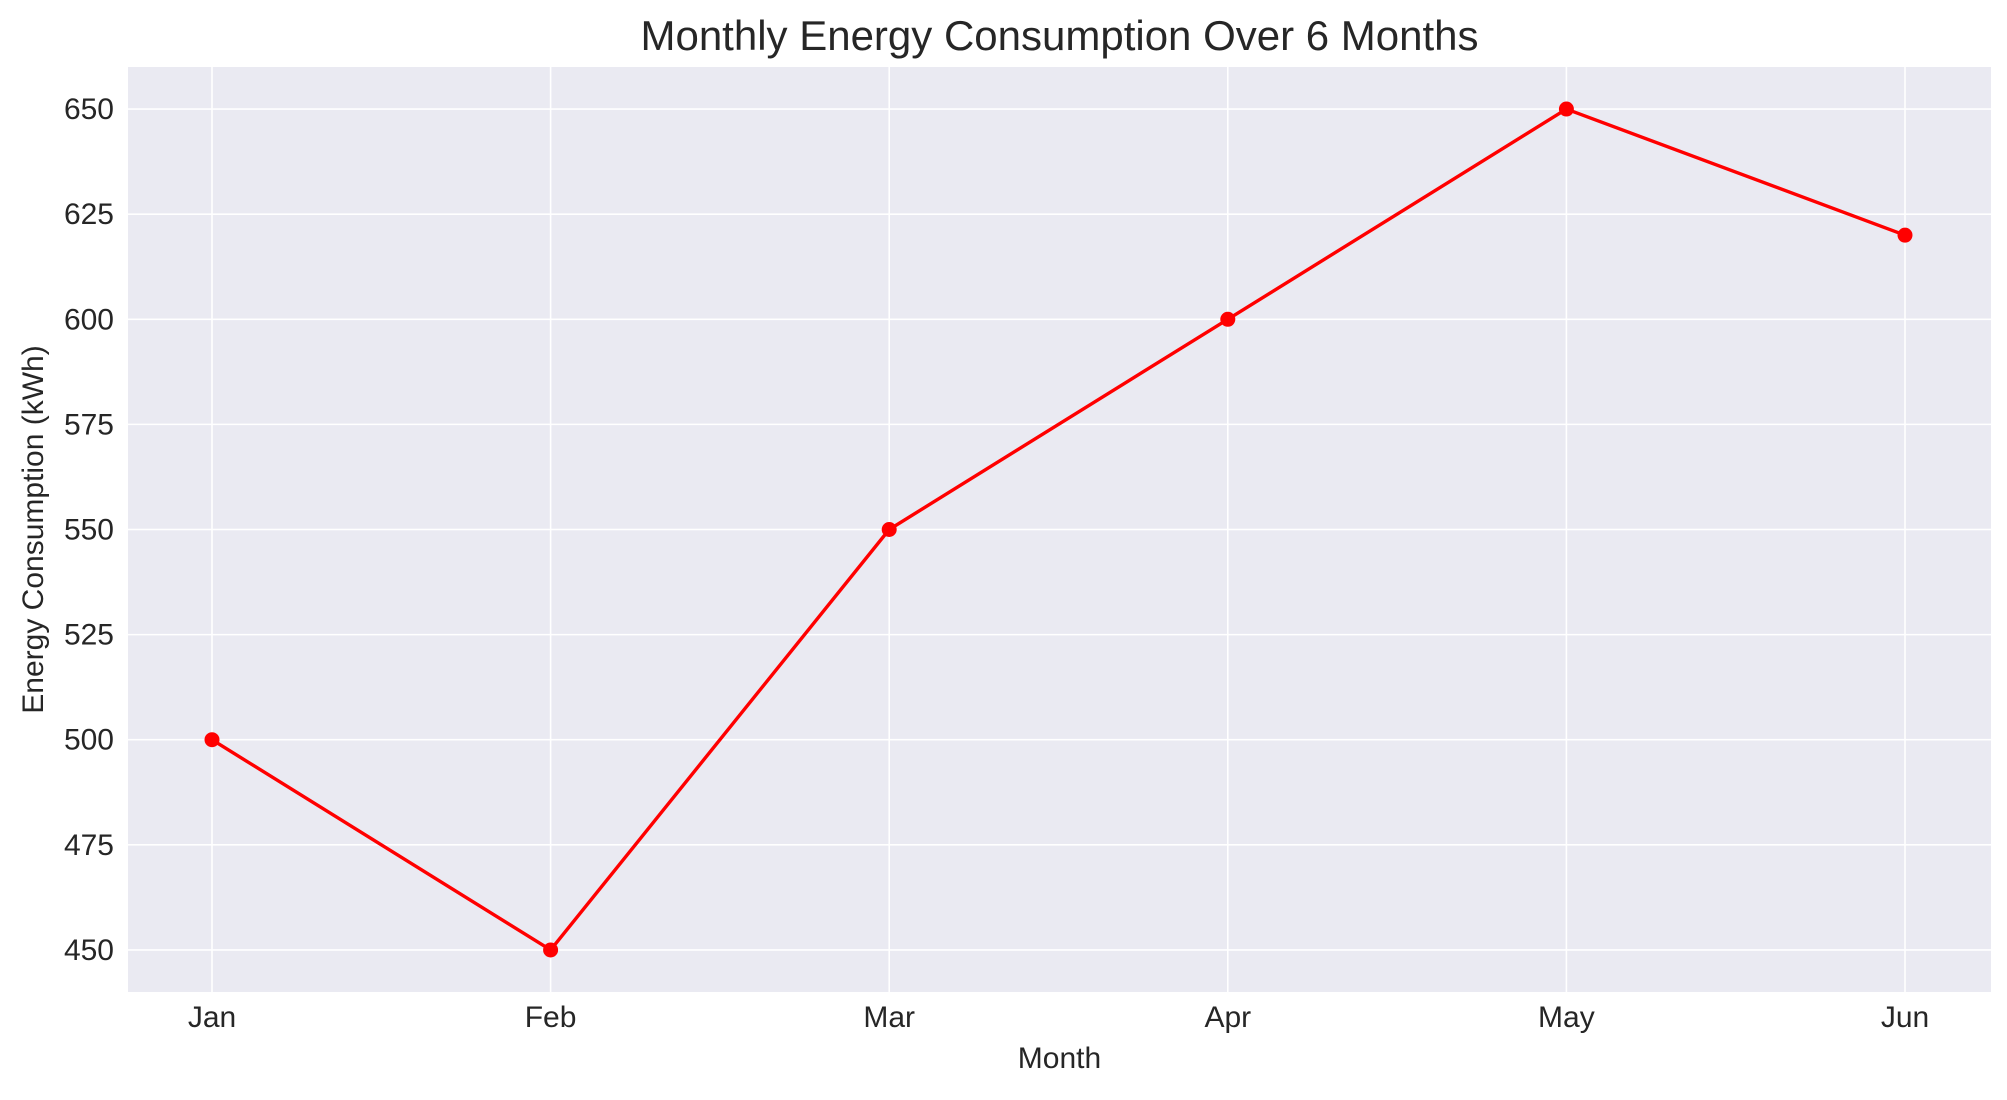  What do you see at coordinates (1059, 1058) in the screenshot?
I see `x-axis-label: Month` at bounding box center [1059, 1058].